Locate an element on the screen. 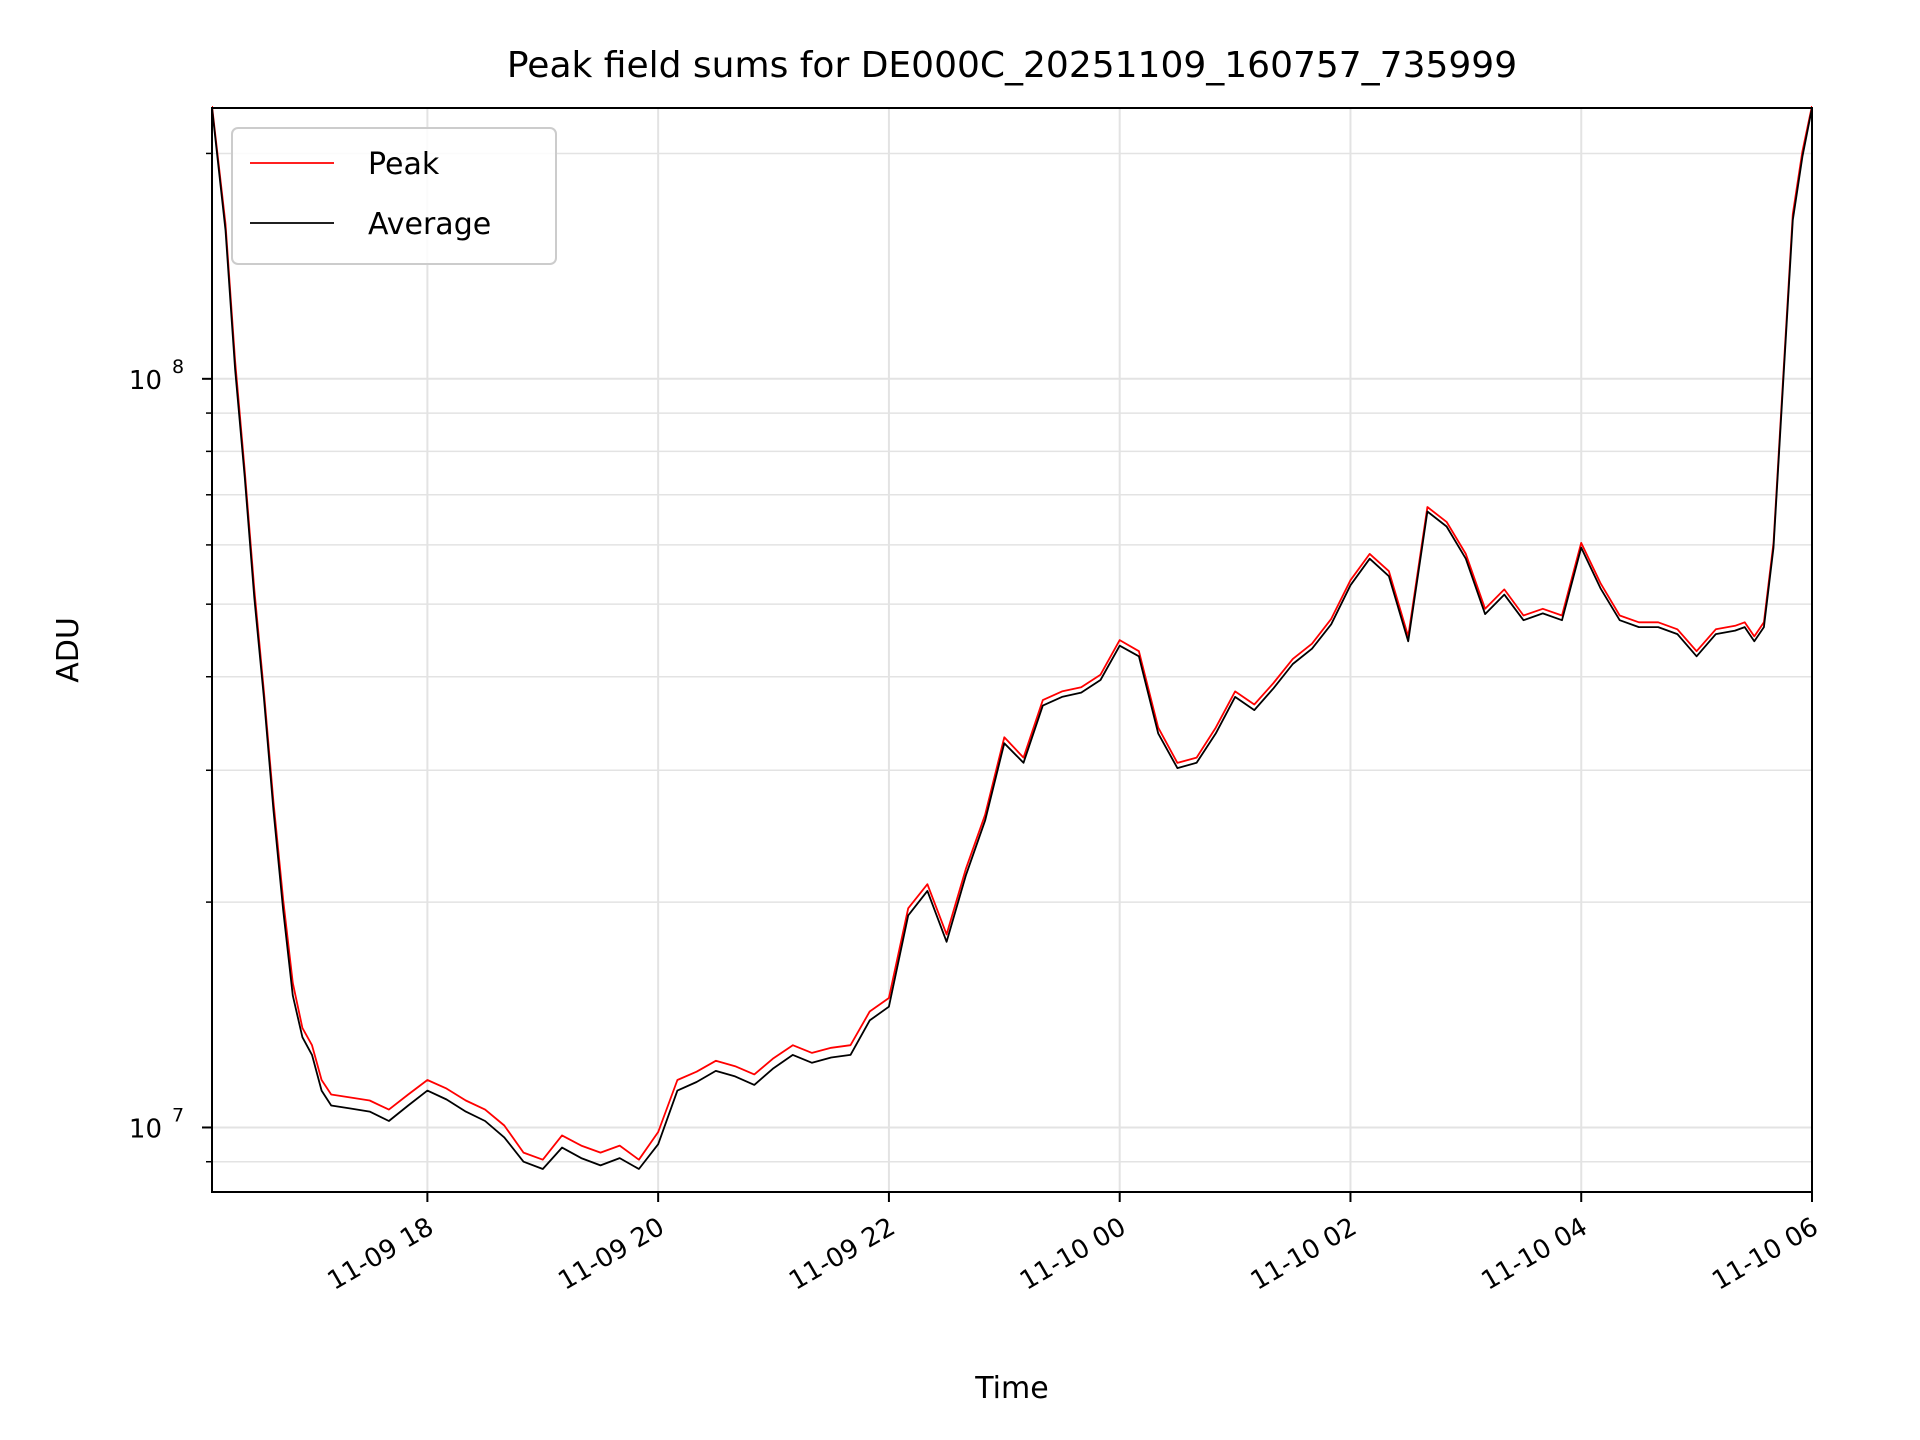 This screenshot has height=1440, width=1920. y-tick-exponent: 8 is located at coordinates (178, 367).